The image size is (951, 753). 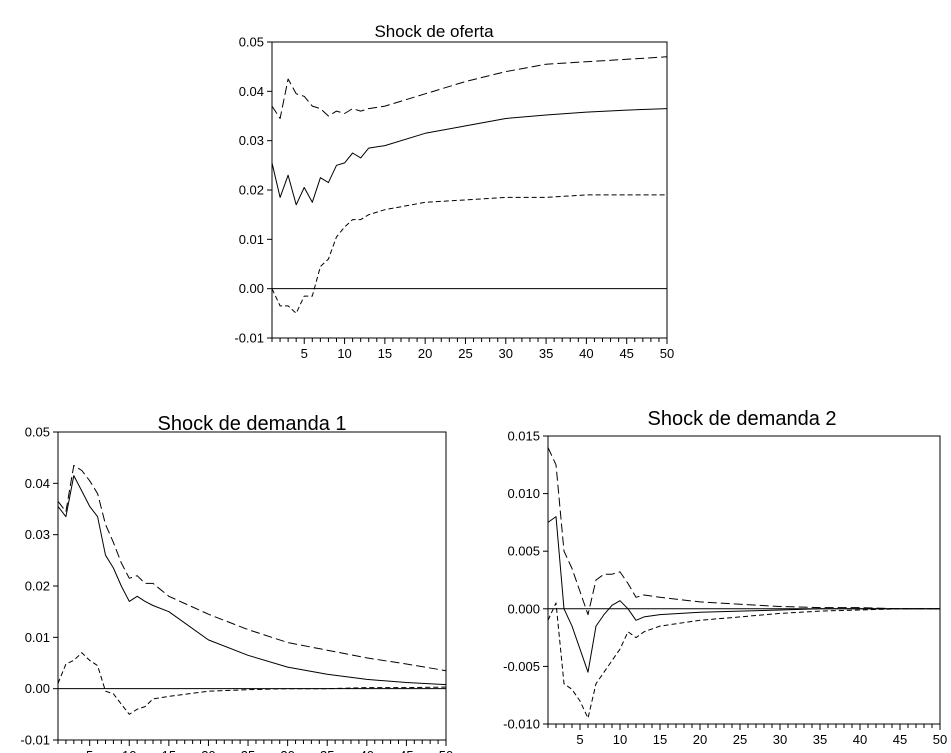 I want to click on chart-title: Shock de demanda 1, so click(x=251, y=424).